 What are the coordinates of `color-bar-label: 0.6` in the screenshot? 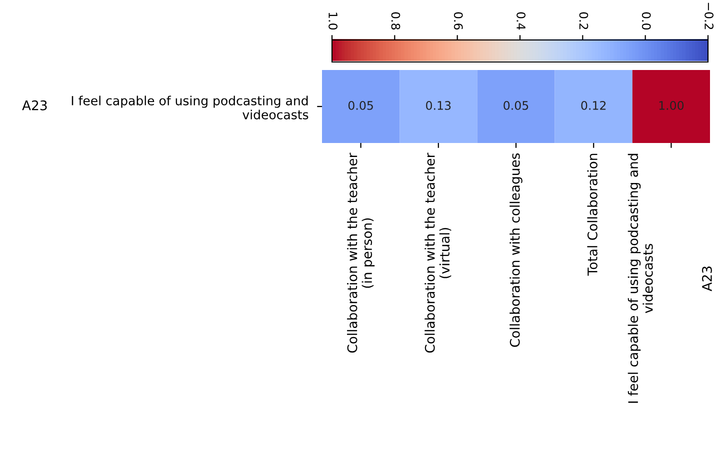 It's located at (458, 21).